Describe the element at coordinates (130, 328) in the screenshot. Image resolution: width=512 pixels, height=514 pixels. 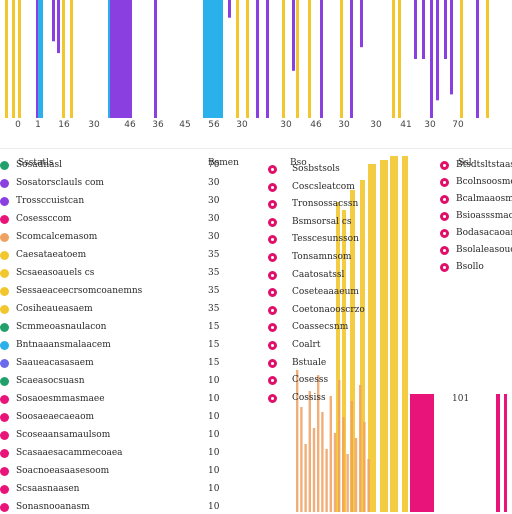
I see `left-legend-row: Scmmeoasnaulacon 15` at that location.